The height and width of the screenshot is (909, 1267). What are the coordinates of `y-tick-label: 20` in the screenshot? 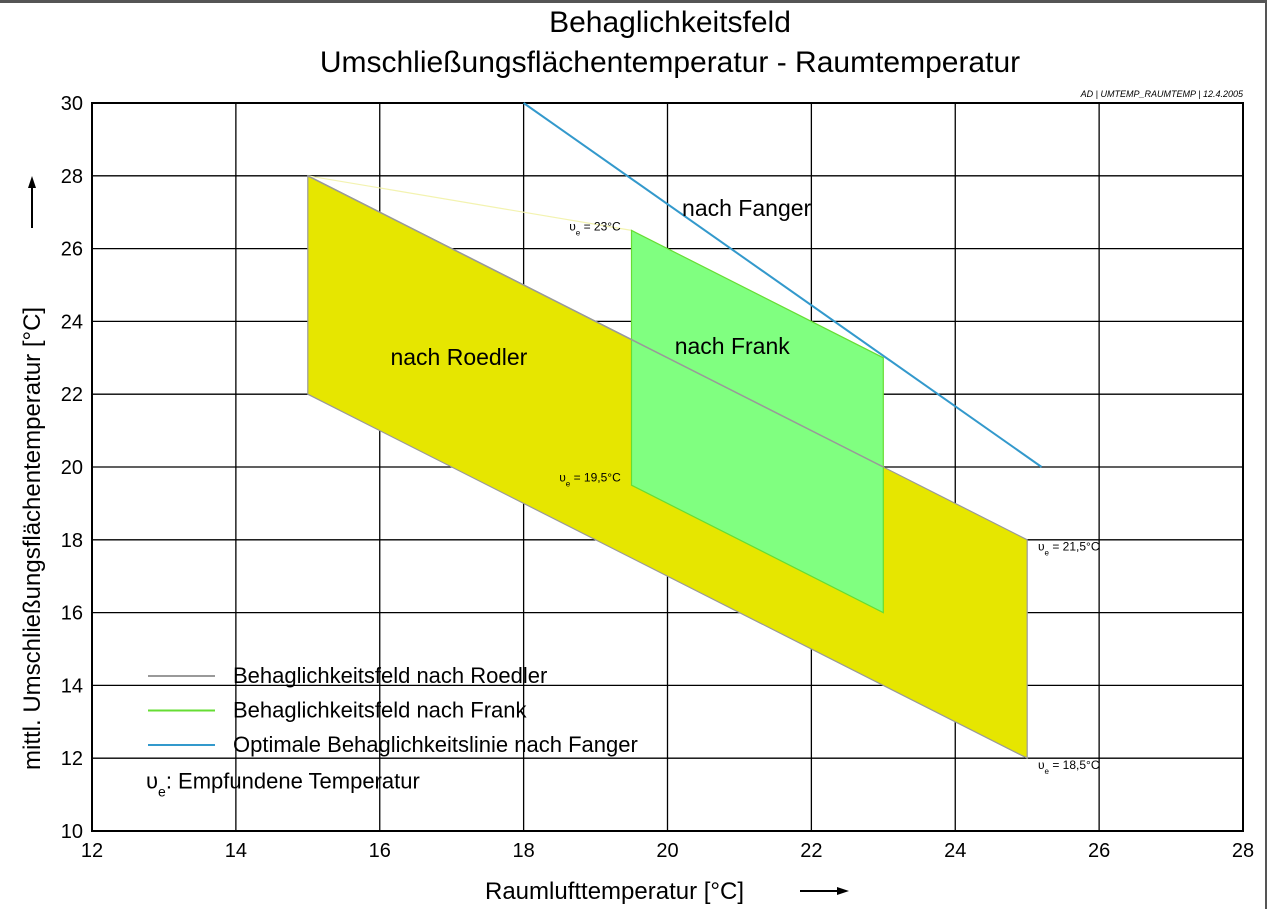 It's located at (72, 468).